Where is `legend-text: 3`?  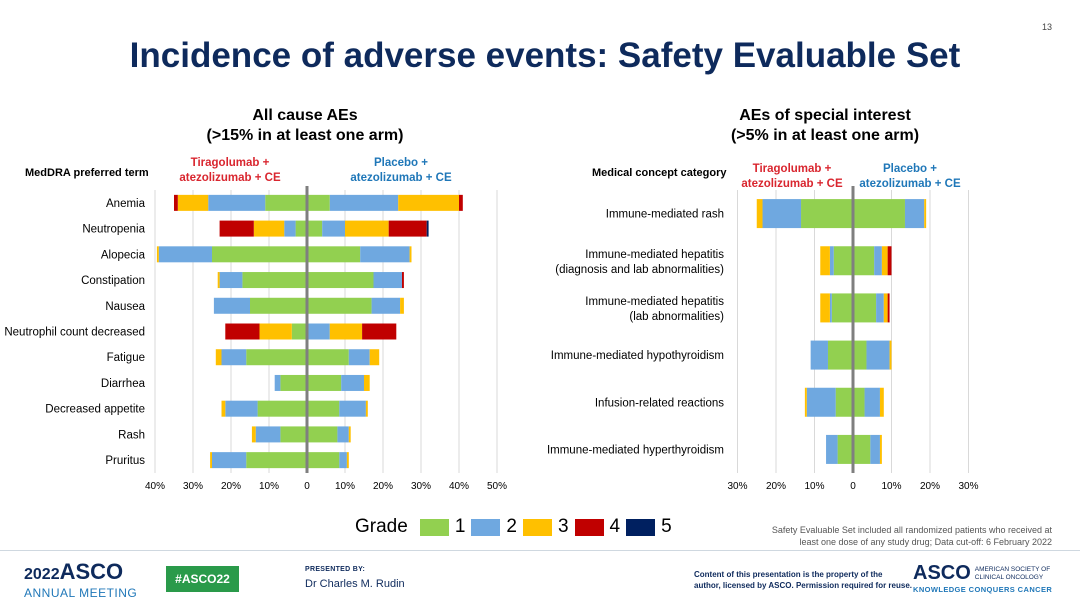 legend-text: 3 is located at coordinates (563, 526).